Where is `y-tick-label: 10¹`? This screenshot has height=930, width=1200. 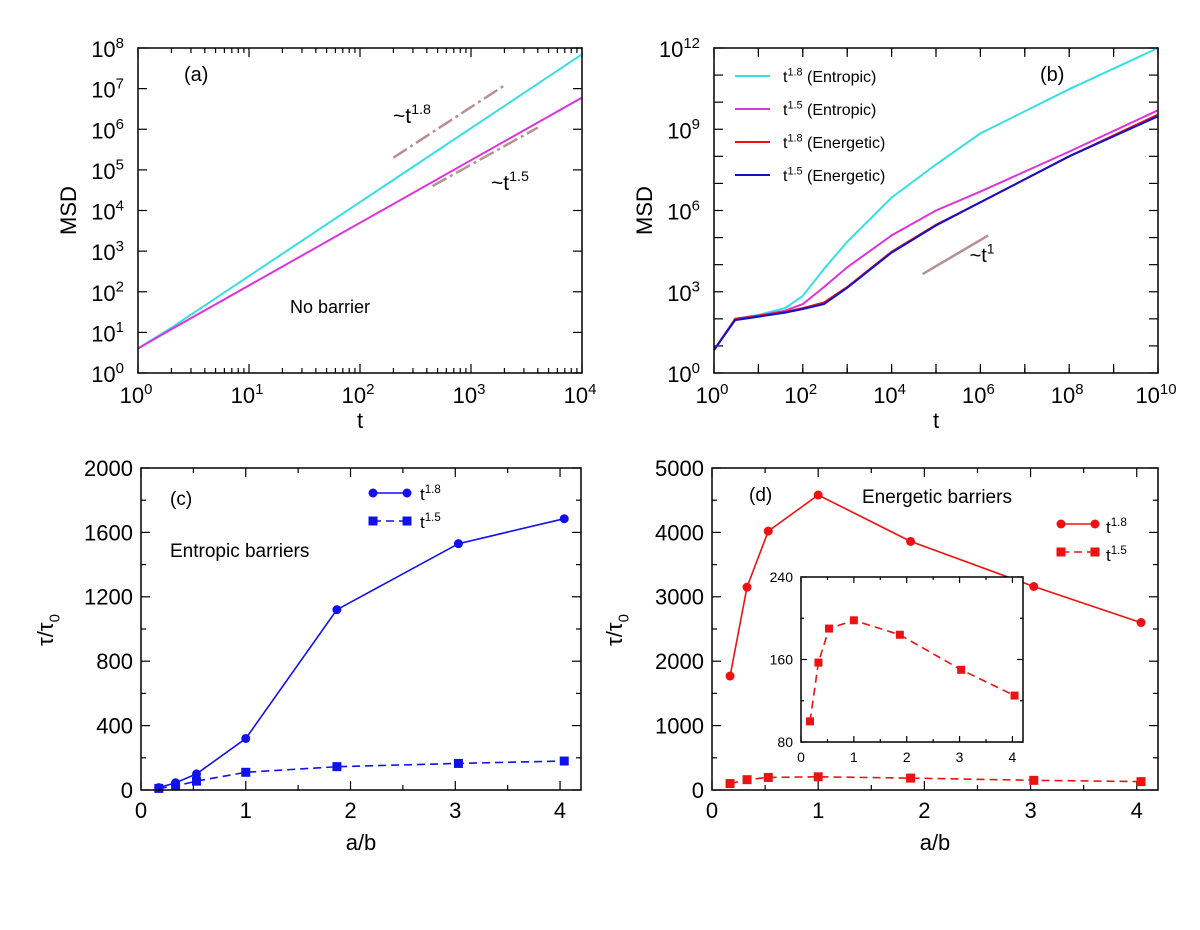 y-tick-label: 10¹ is located at coordinates (107, 332).